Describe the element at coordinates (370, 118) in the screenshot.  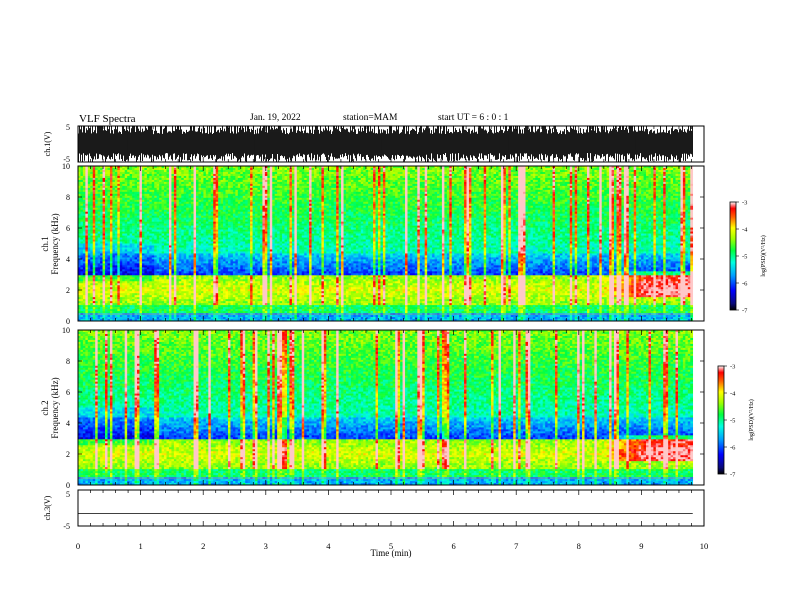
I see `station-label: station=MAM` at that location.